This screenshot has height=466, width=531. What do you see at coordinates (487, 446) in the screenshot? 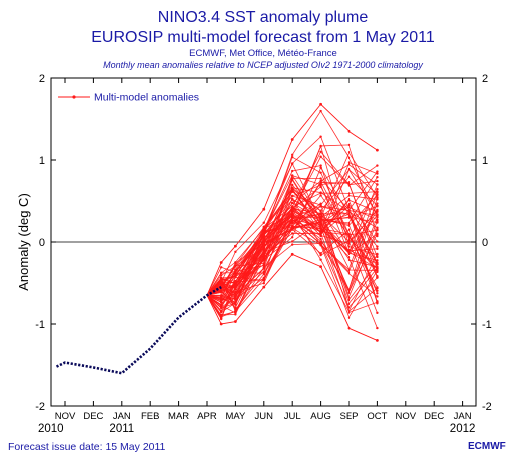
I see `ecmwf-logo: ECMWF` at bounding box center [487, 446].